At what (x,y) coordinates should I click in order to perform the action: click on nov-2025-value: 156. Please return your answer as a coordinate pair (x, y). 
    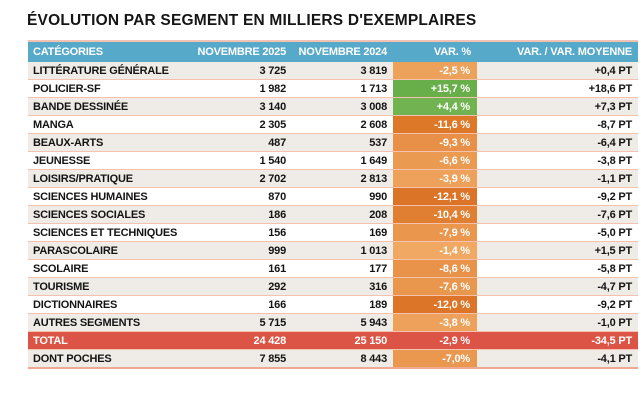
    Looking at the image, I should click on (237, 232).